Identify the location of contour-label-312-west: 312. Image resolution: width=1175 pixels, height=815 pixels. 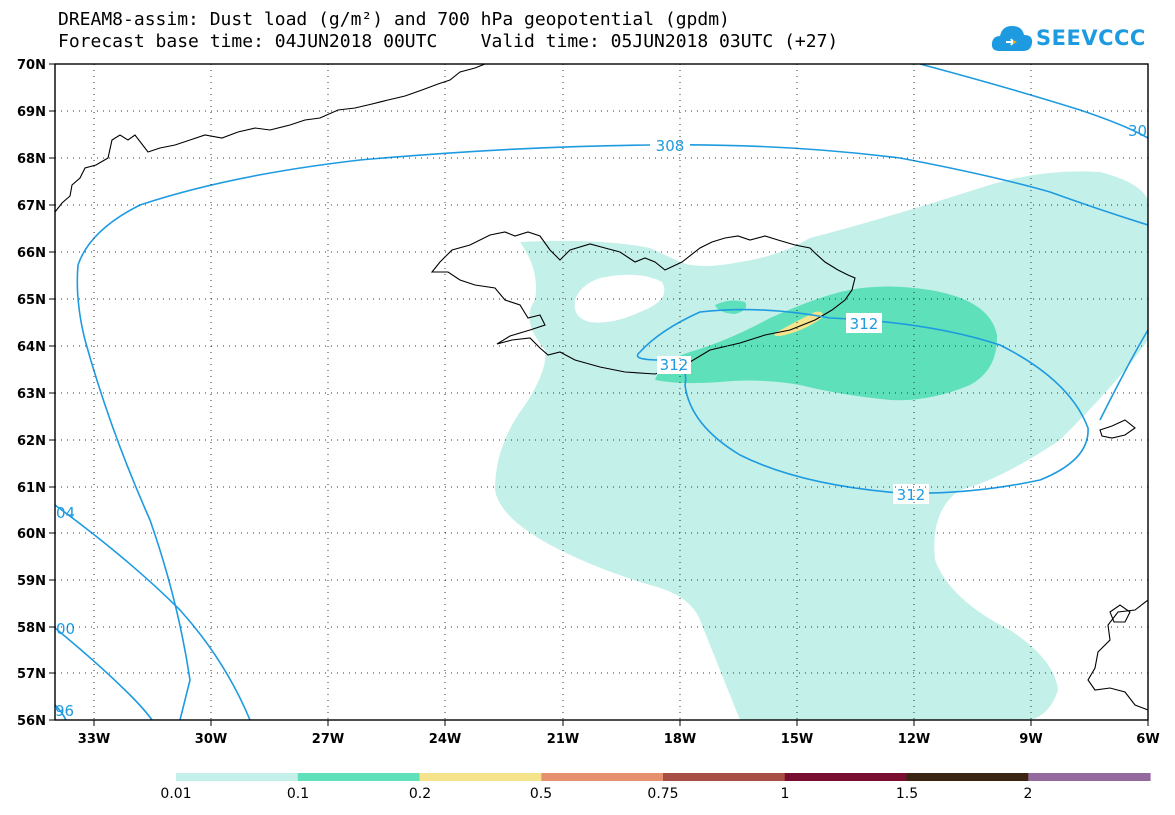
(674, 365).